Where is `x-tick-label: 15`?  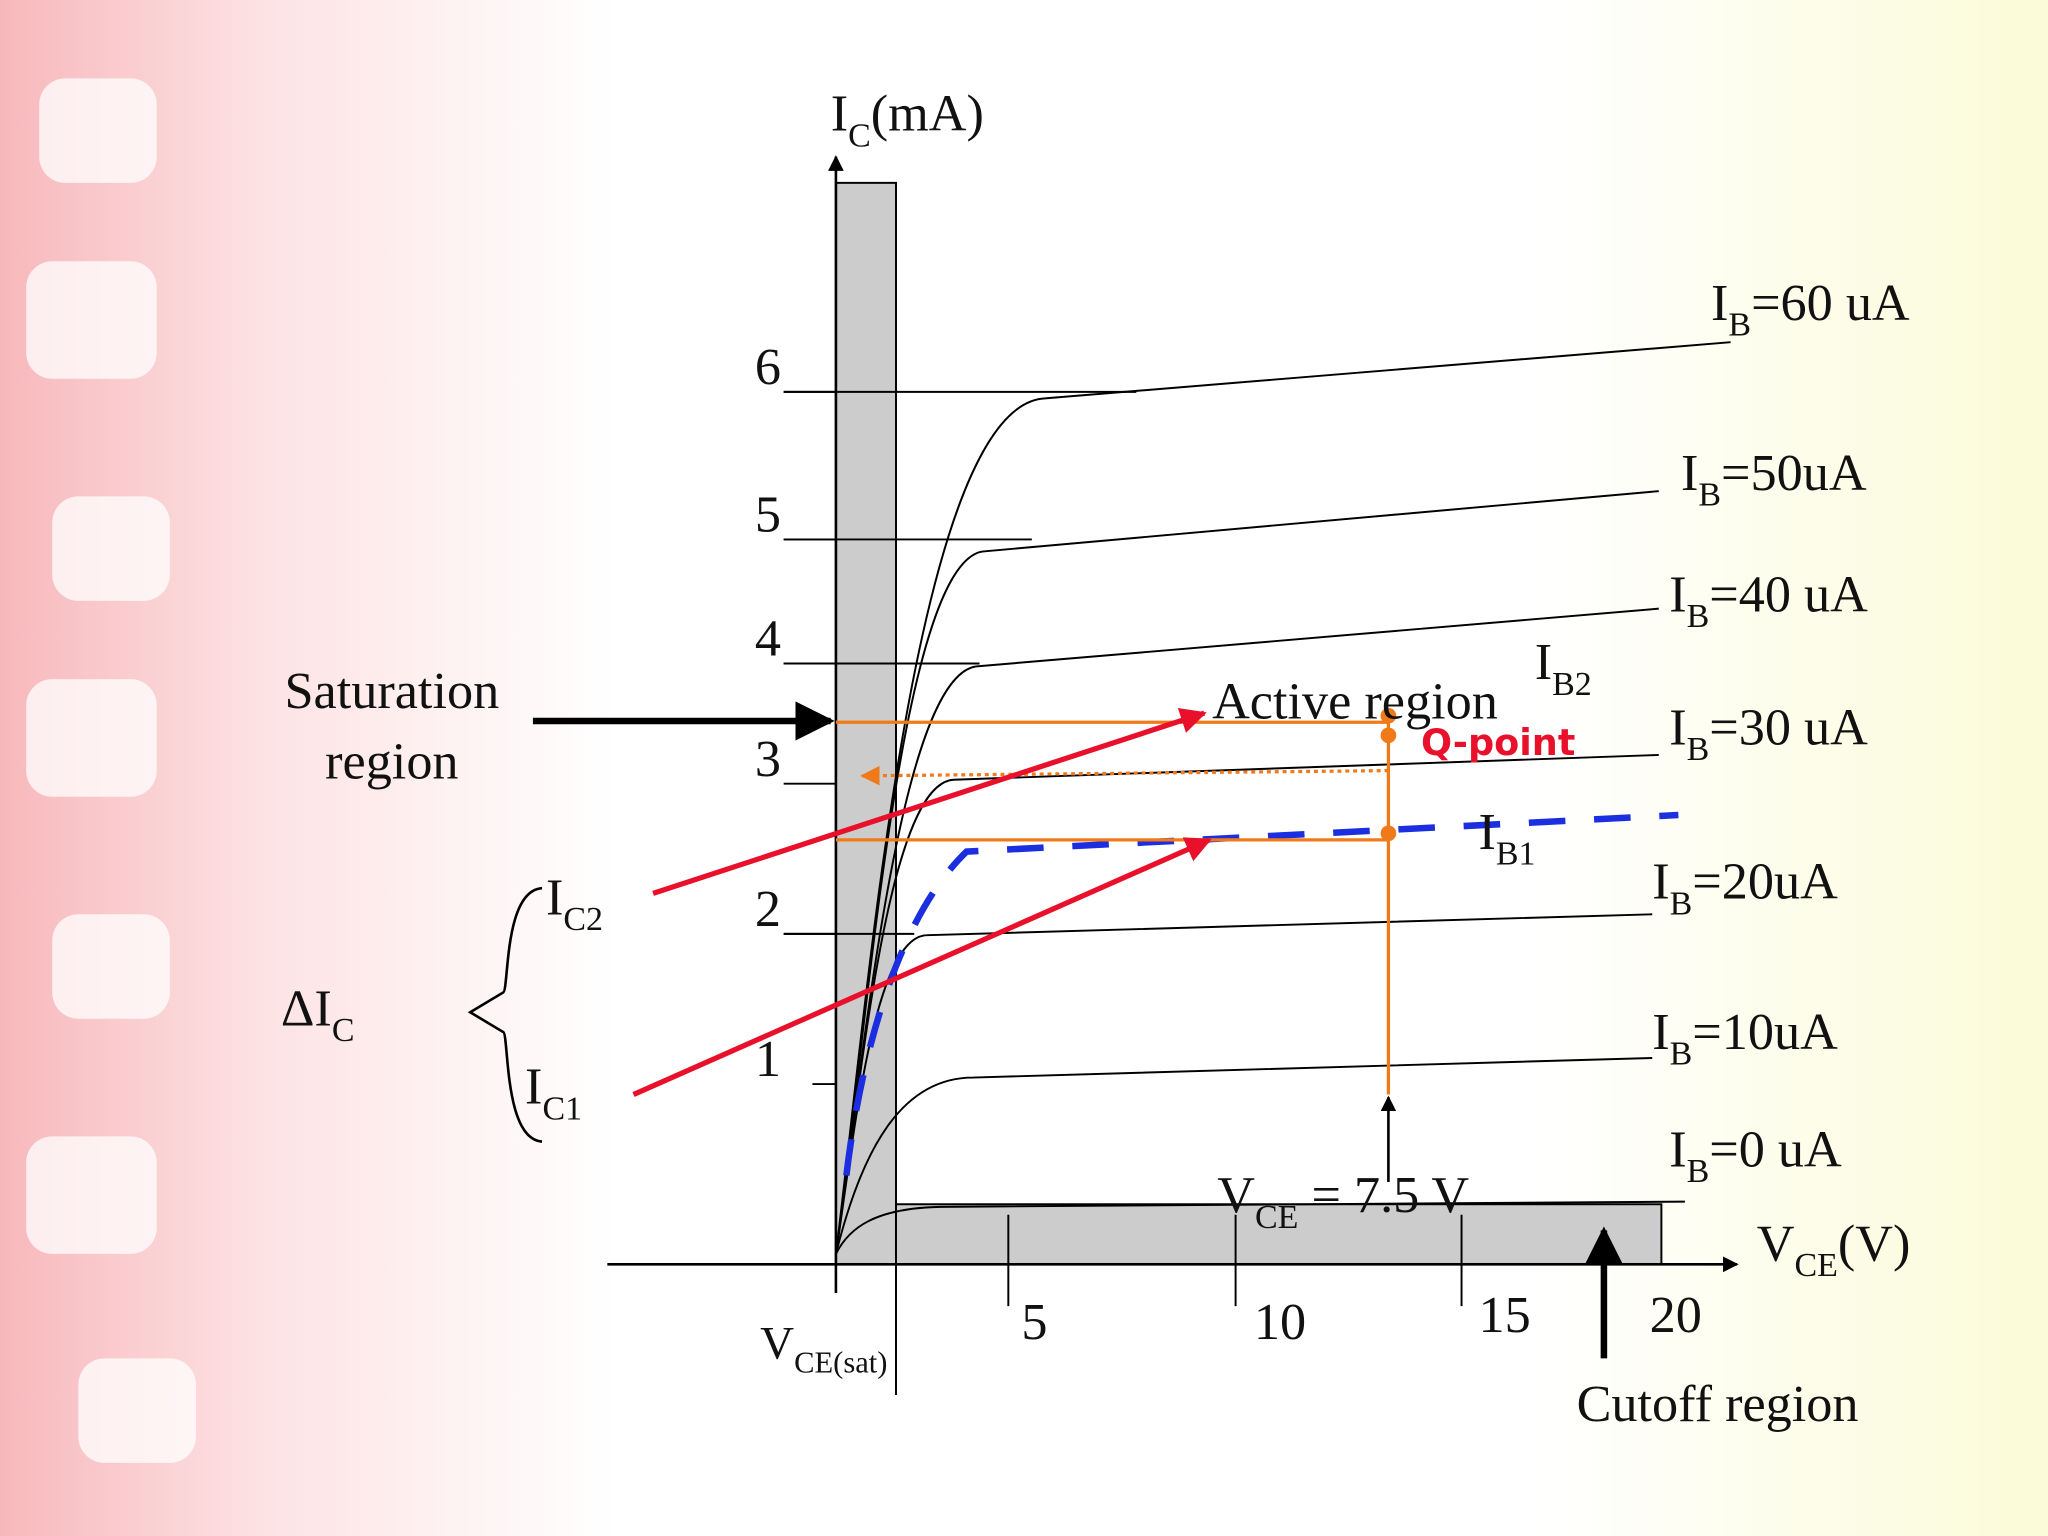
x-tick-label: 15 is located at coordinates (1505, 1315).